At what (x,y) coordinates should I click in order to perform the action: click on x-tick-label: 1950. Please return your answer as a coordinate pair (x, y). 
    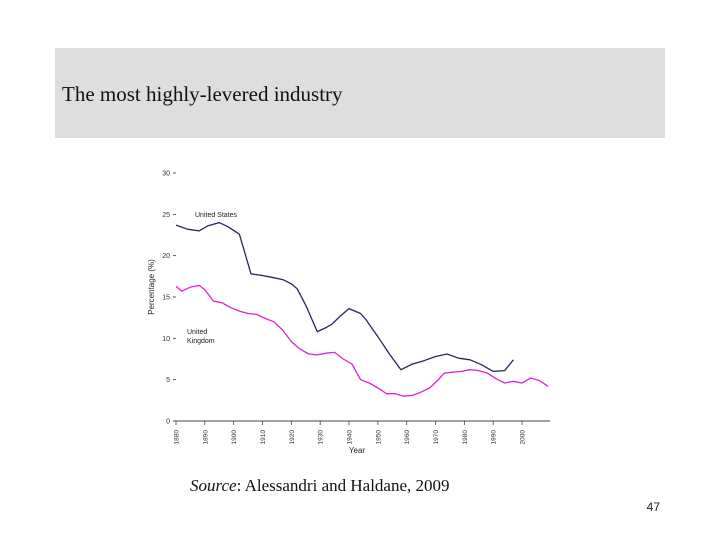
    Looking at the image, I should click on (378, 437).